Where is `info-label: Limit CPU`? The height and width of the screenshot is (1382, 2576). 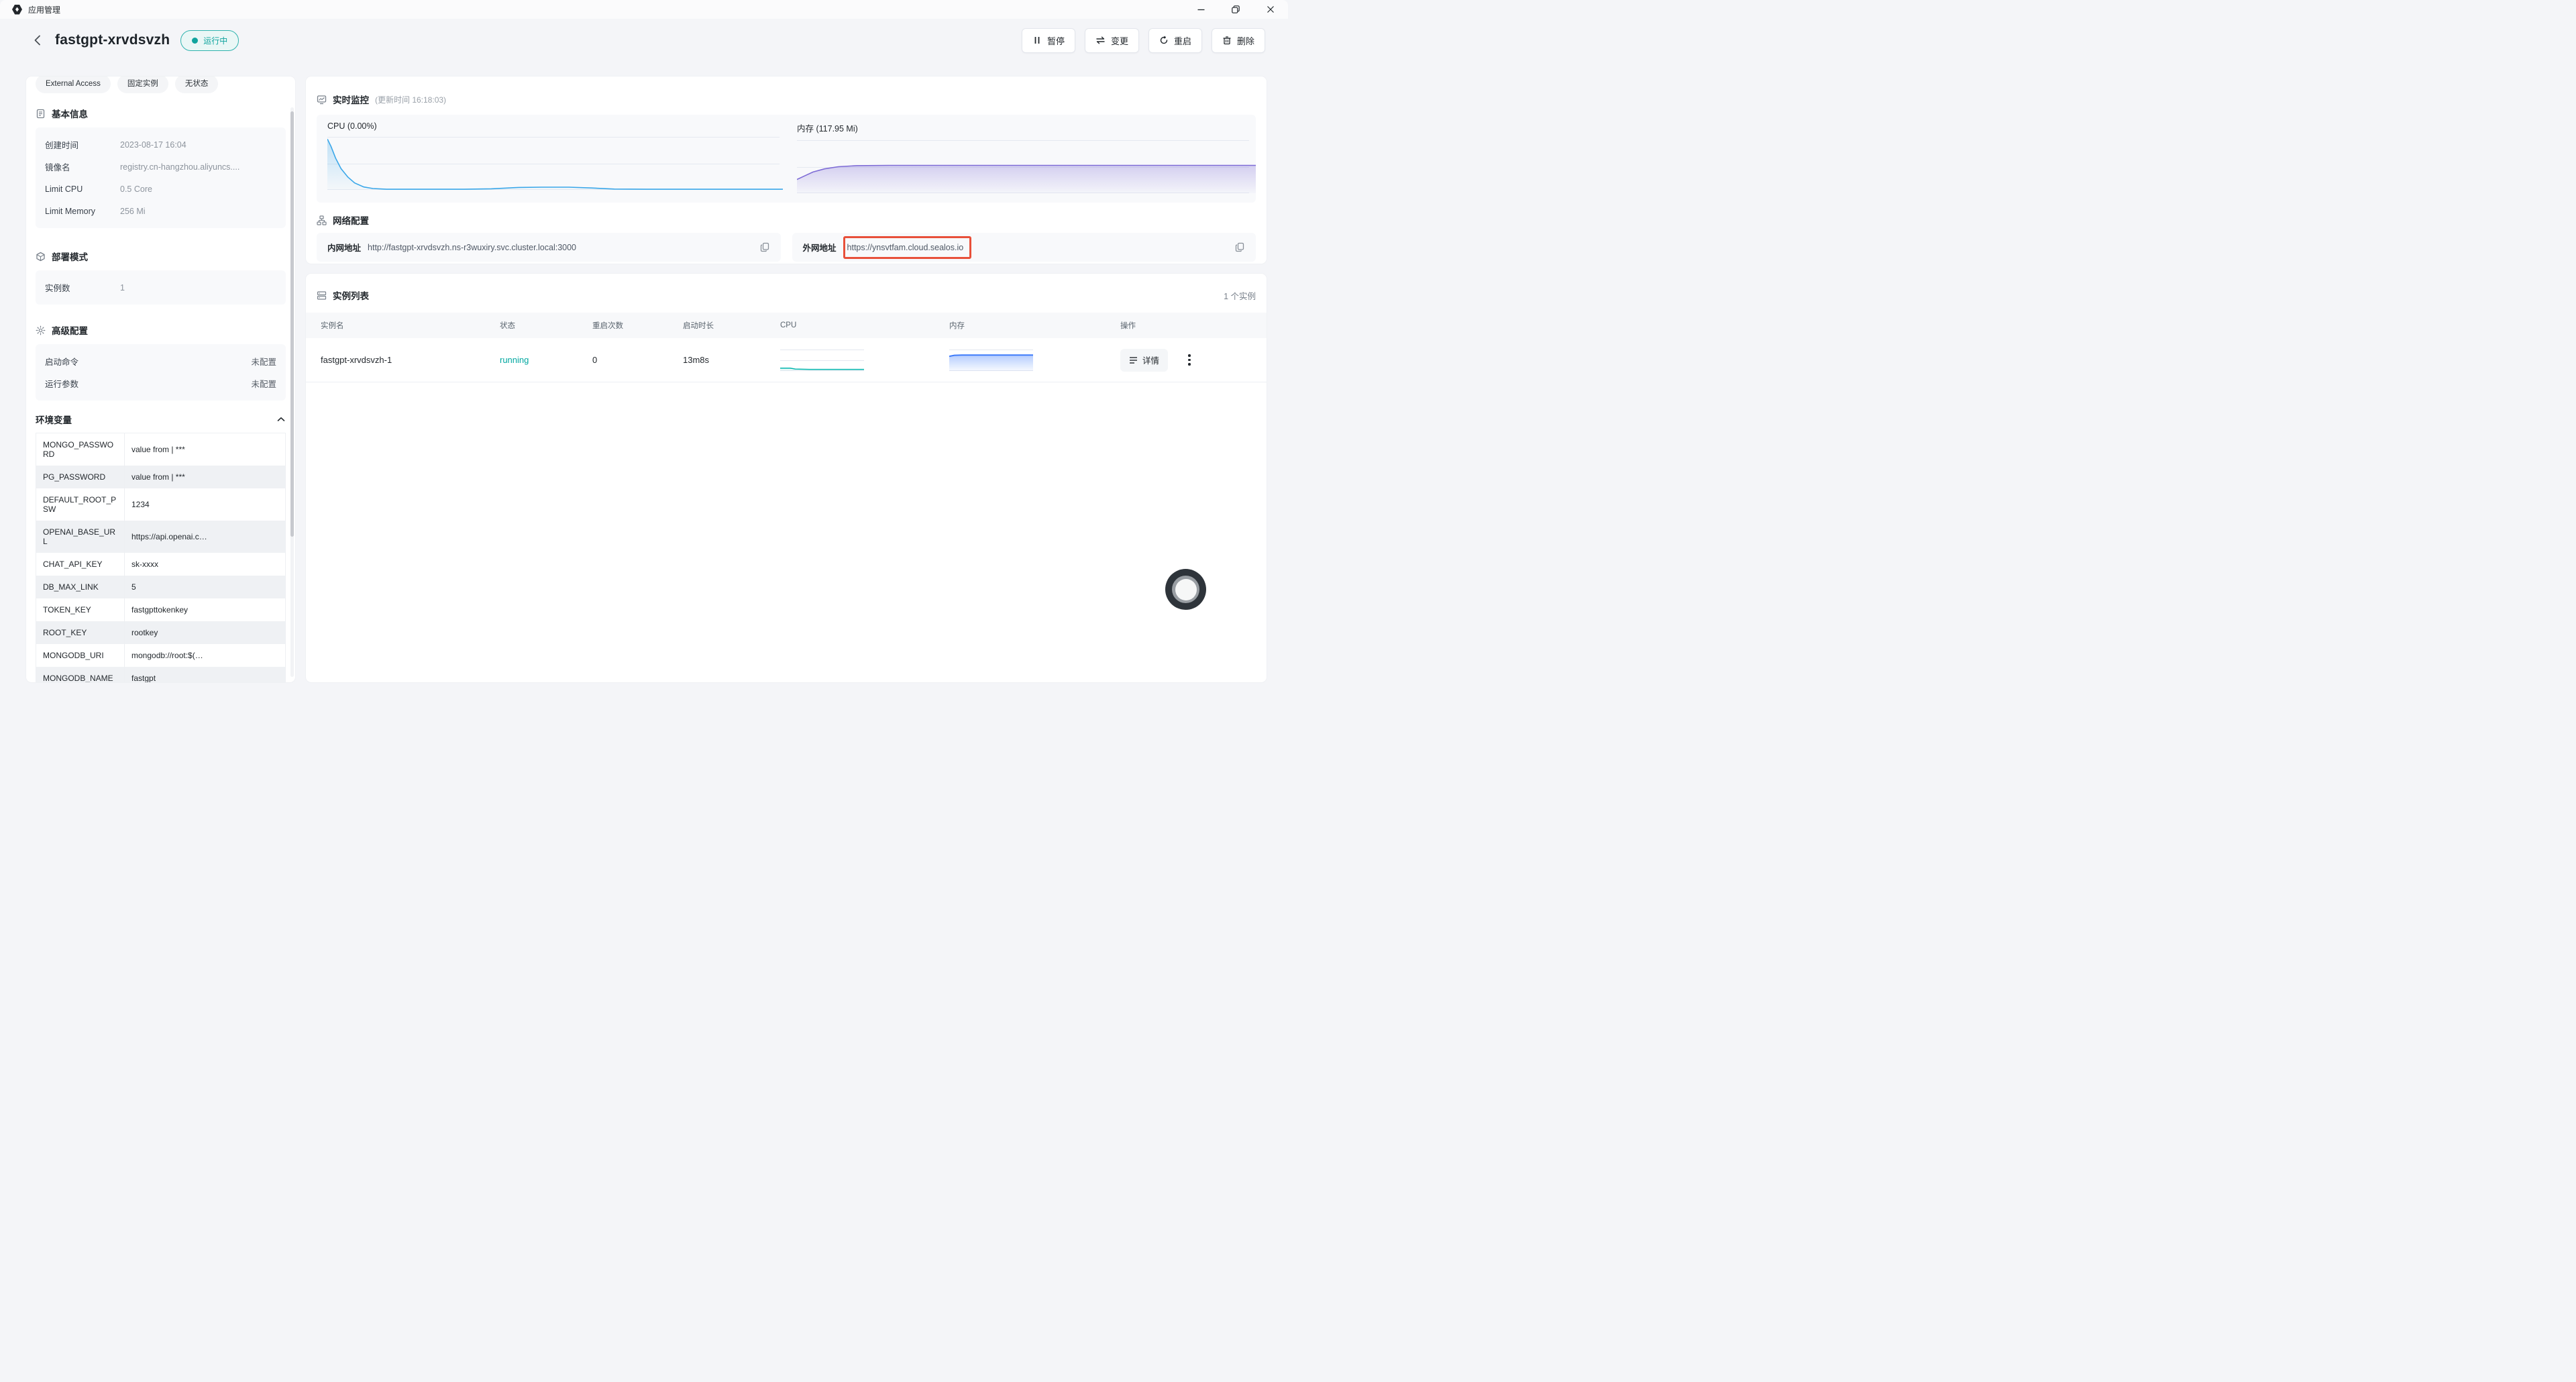
info-label: Limit CPU is located at coordinates (64, 189).